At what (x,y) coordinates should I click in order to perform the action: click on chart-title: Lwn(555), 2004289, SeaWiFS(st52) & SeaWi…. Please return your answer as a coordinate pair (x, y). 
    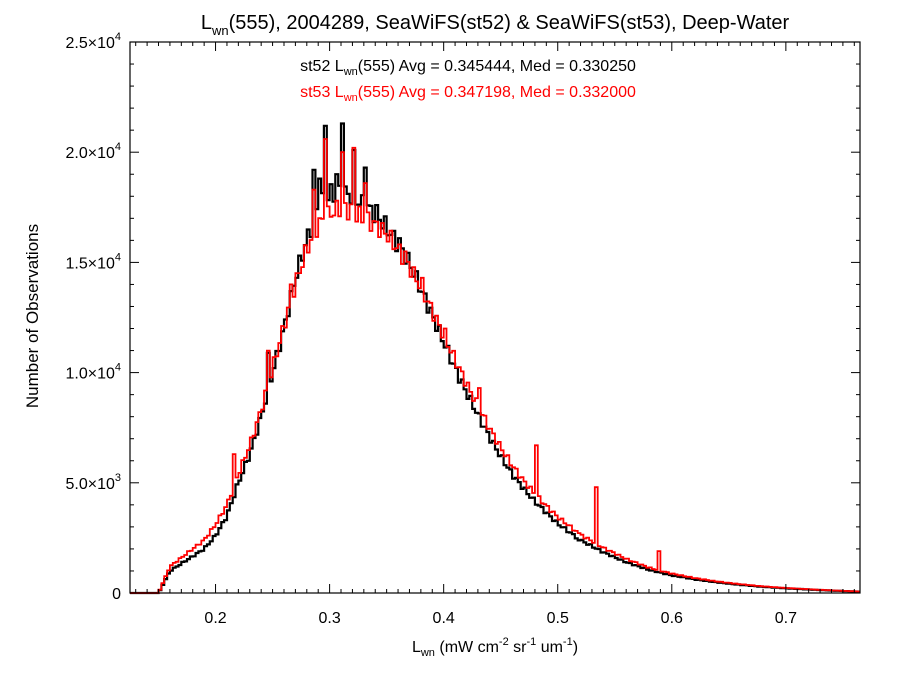
    Looking at the image, I should click on (495, 25).